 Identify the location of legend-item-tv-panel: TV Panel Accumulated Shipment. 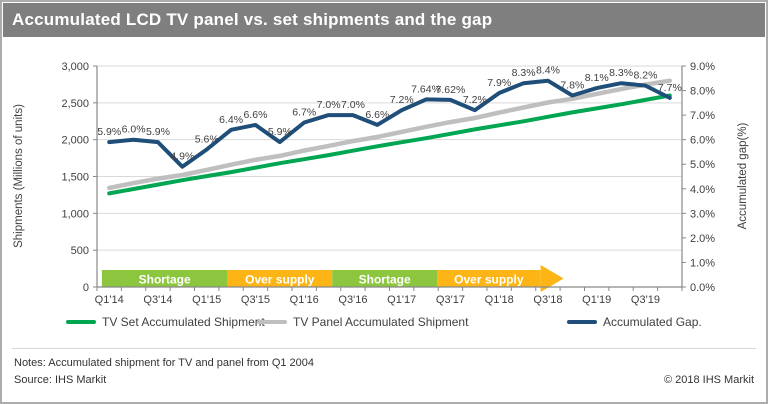
(362, 322).